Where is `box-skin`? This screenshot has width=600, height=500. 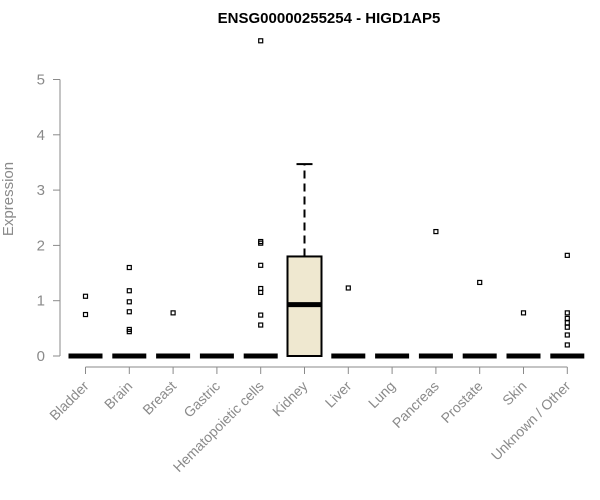
box-skin is located at coordinates (523, 334).